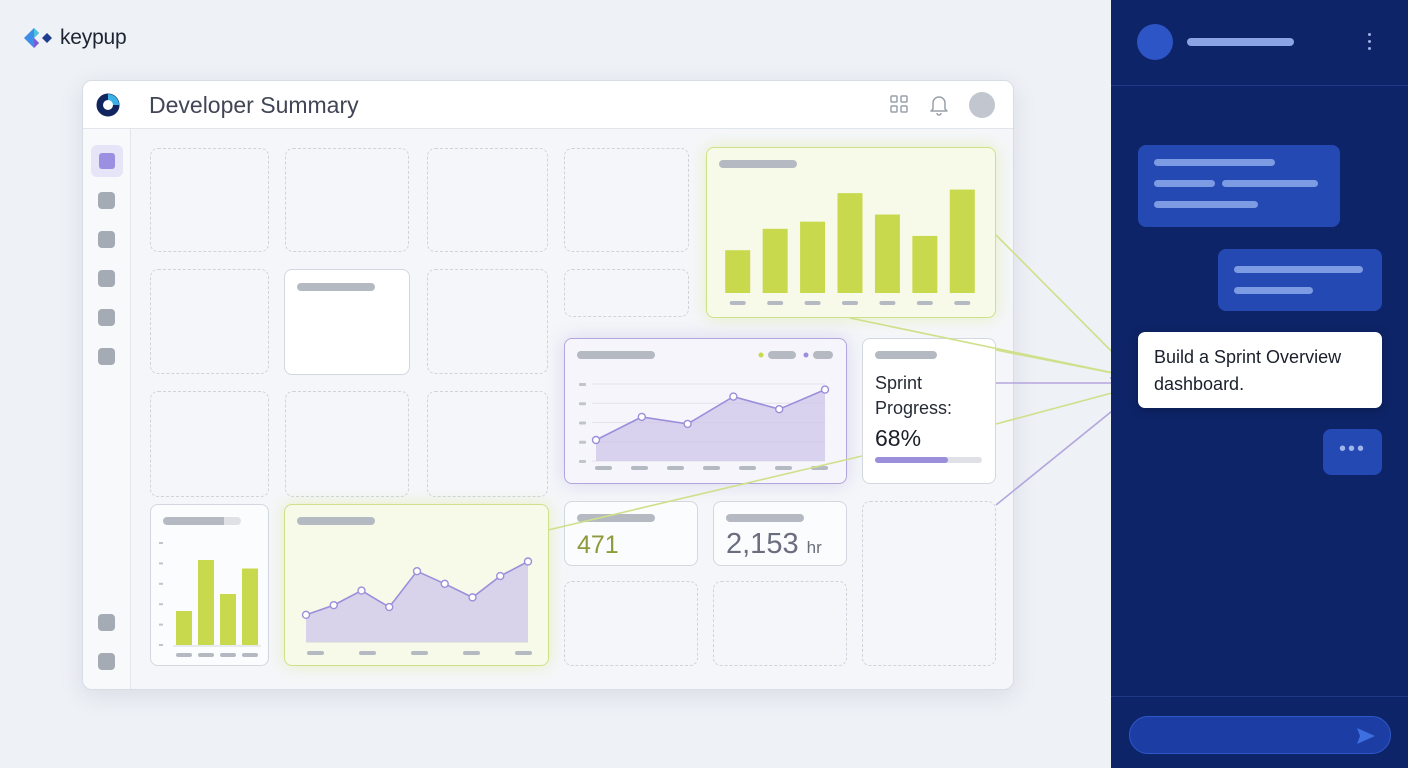 The width and height of the screenshot is (1408, 768). What do you see at coordinates (780, 533) in the screenshot?
I see `metric-card-hours: 2,153 hr` at bounding box center [780, 533].